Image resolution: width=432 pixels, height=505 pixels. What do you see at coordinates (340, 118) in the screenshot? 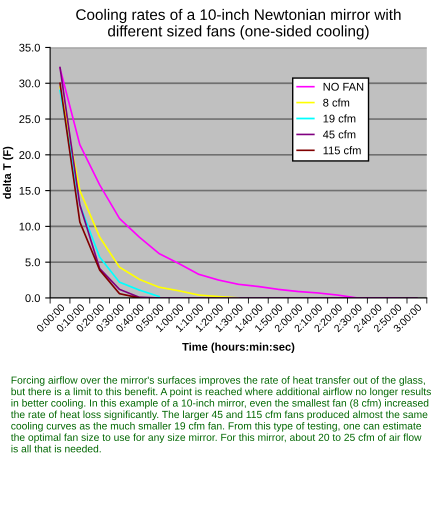
I see `legend-label: 19 cfm` at bounding box center [340, 118].